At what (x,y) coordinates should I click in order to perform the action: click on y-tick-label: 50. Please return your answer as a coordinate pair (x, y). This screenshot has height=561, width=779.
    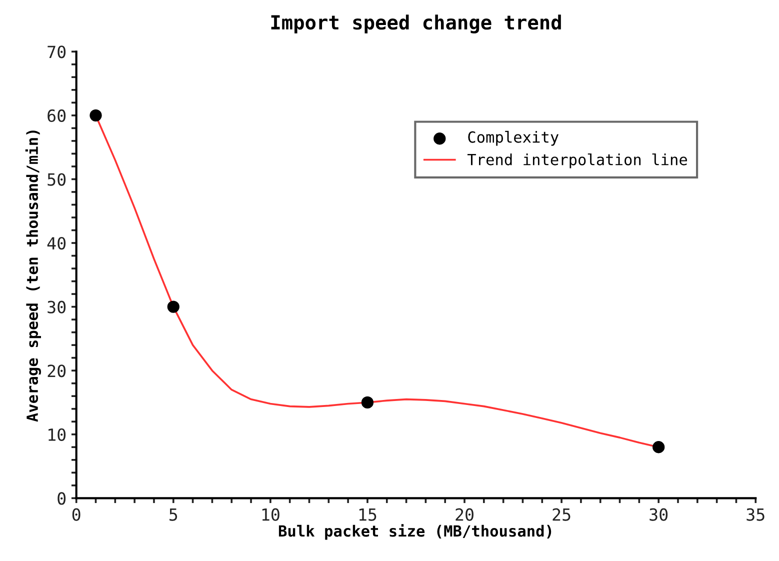
    Looking at the image, I should click on (57, 179).